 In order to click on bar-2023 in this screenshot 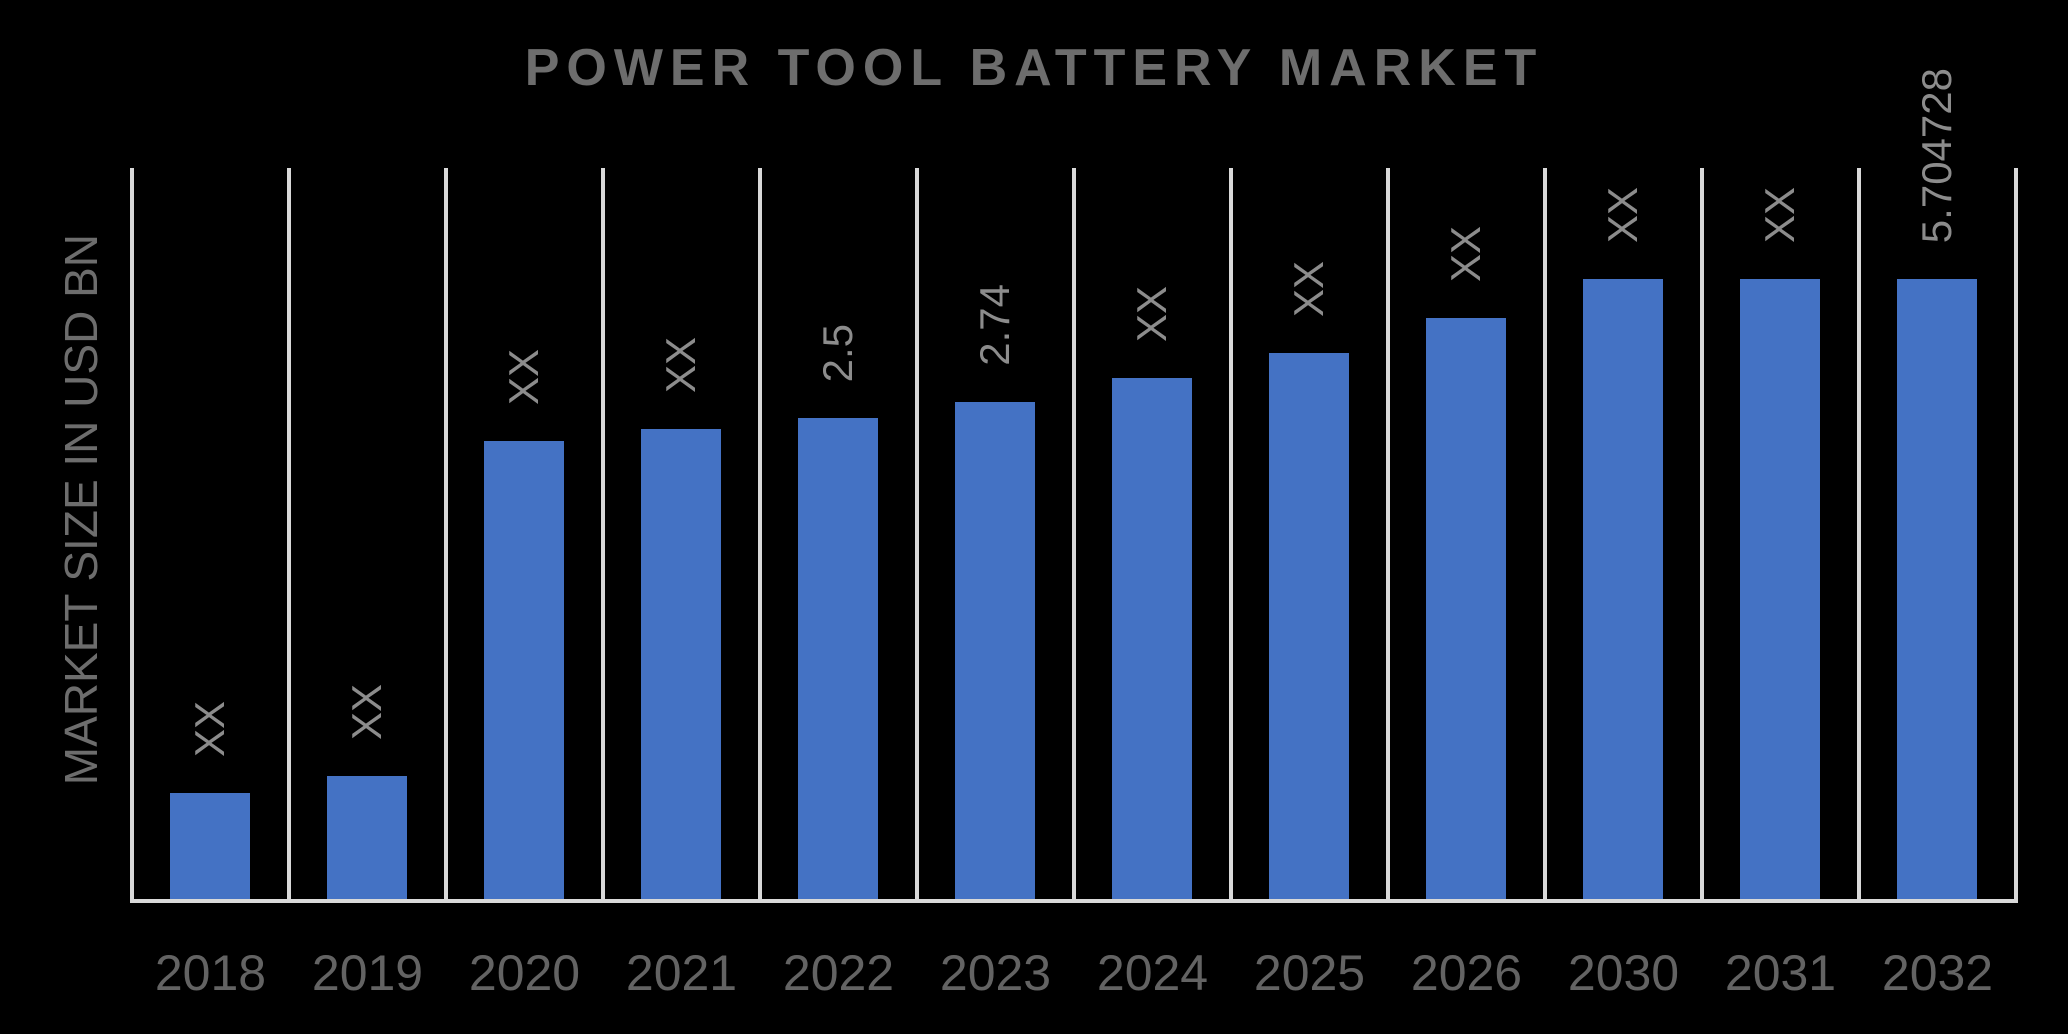, I will do `click(995, 652)`.